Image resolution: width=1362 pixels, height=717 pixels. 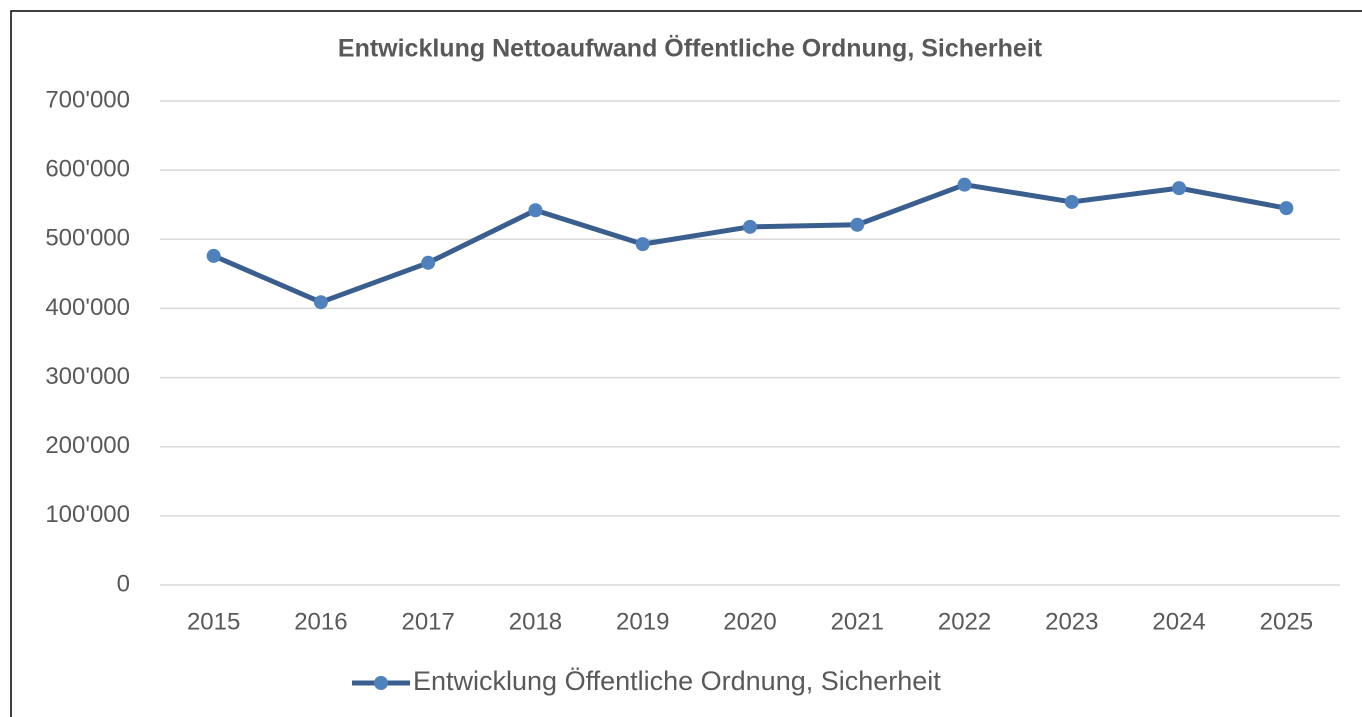 What do you see at coordinates (213, 621) in the screenshot?
I see `x-tick-label: 2015` at bounding box center [213, 621].